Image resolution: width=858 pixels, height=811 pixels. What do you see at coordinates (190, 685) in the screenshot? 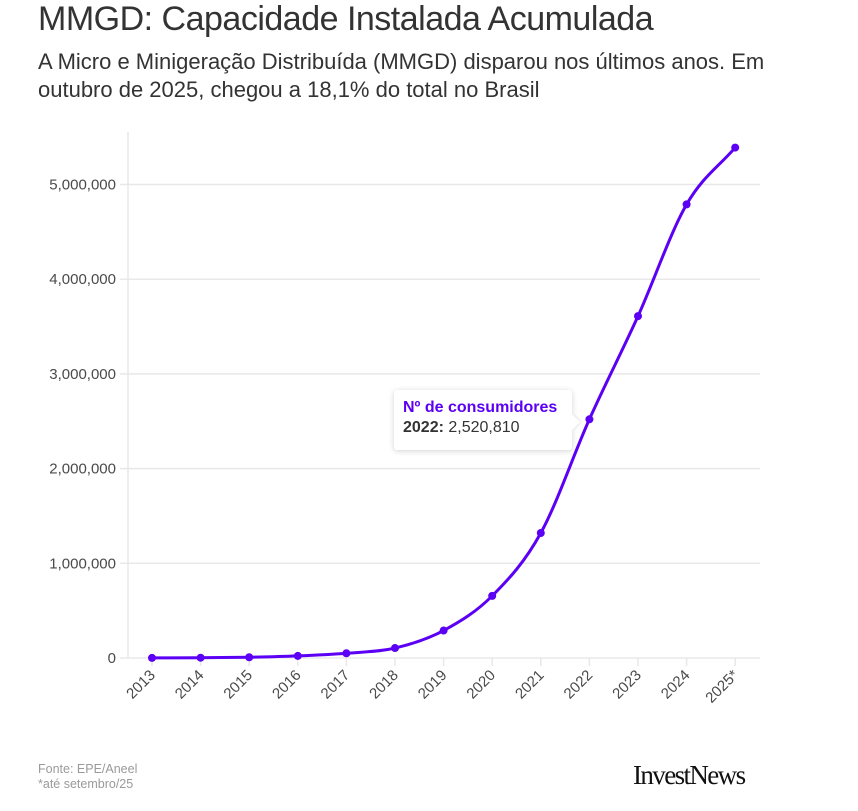
I see `x-tick-label: 2014` at bounding box center [190, 685].